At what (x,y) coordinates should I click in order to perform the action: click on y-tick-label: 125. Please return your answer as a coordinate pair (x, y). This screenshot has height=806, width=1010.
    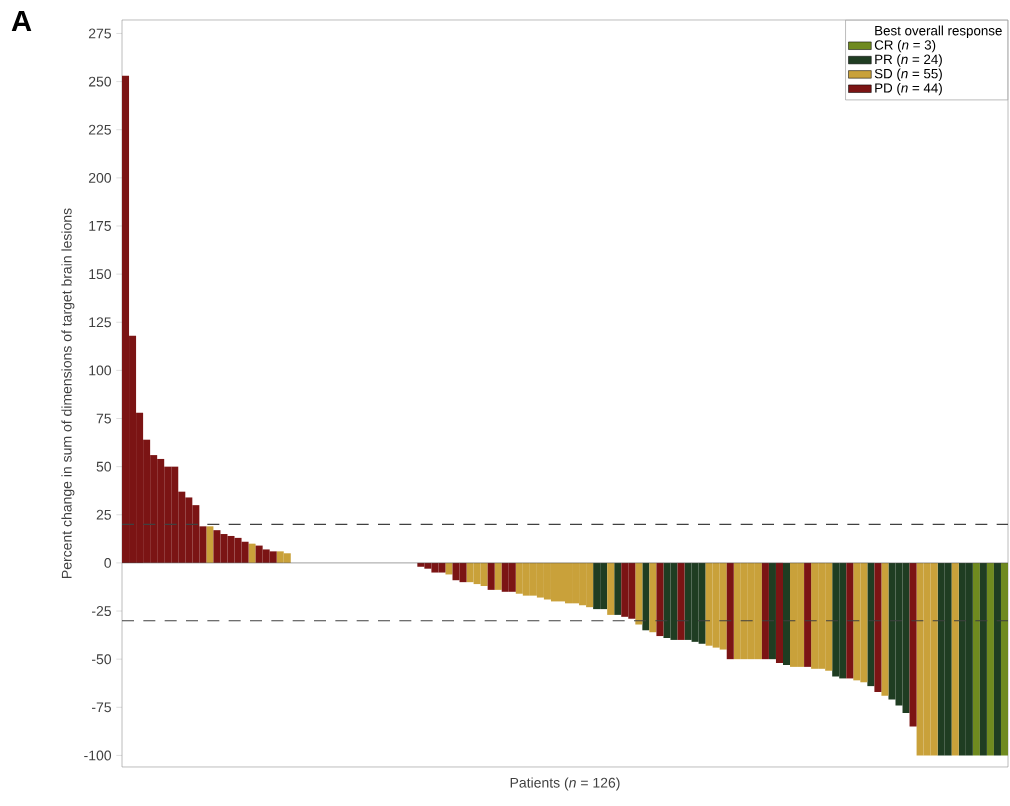
    Looking at the image, I should click on (100, 322).